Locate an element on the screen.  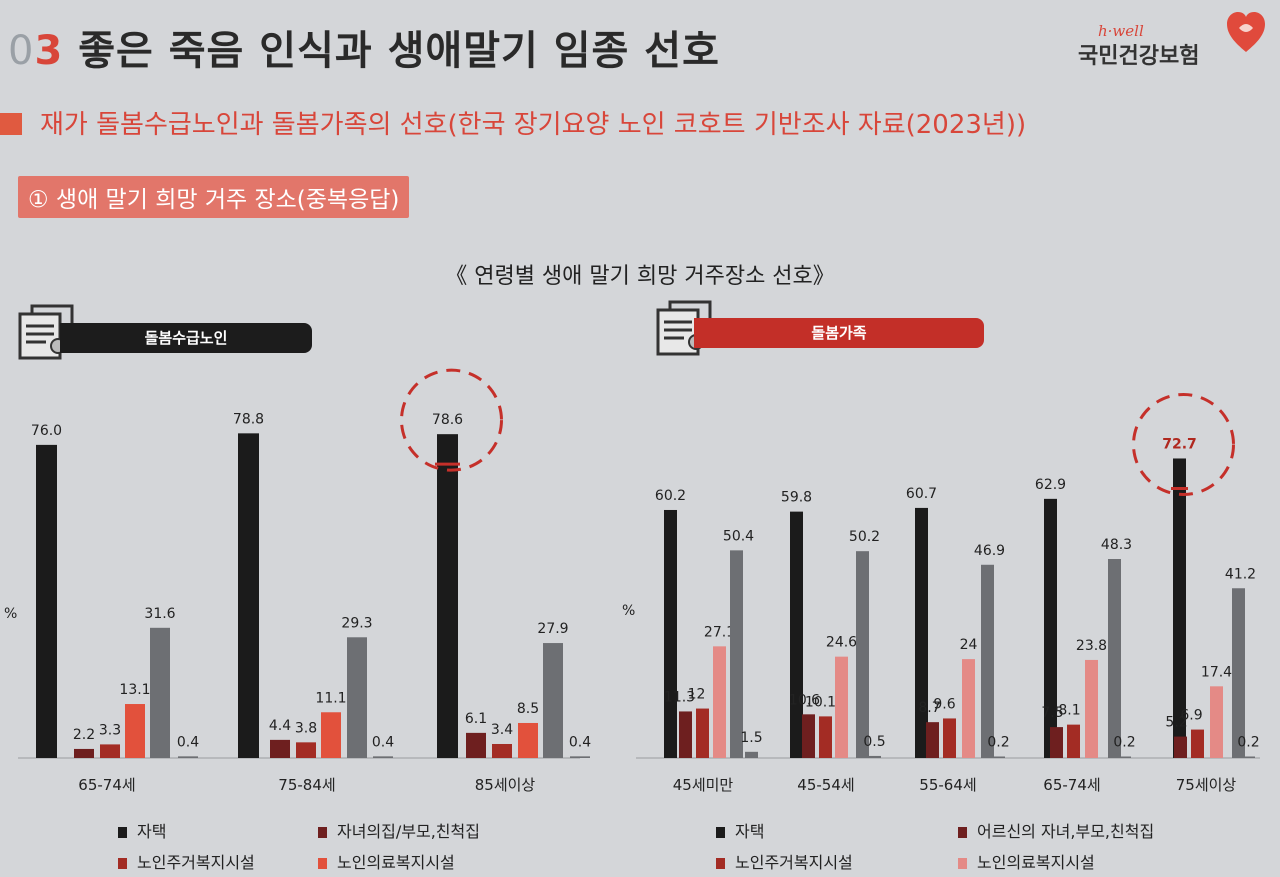
data-label: 11.3 is located at coordinates (679, 697).